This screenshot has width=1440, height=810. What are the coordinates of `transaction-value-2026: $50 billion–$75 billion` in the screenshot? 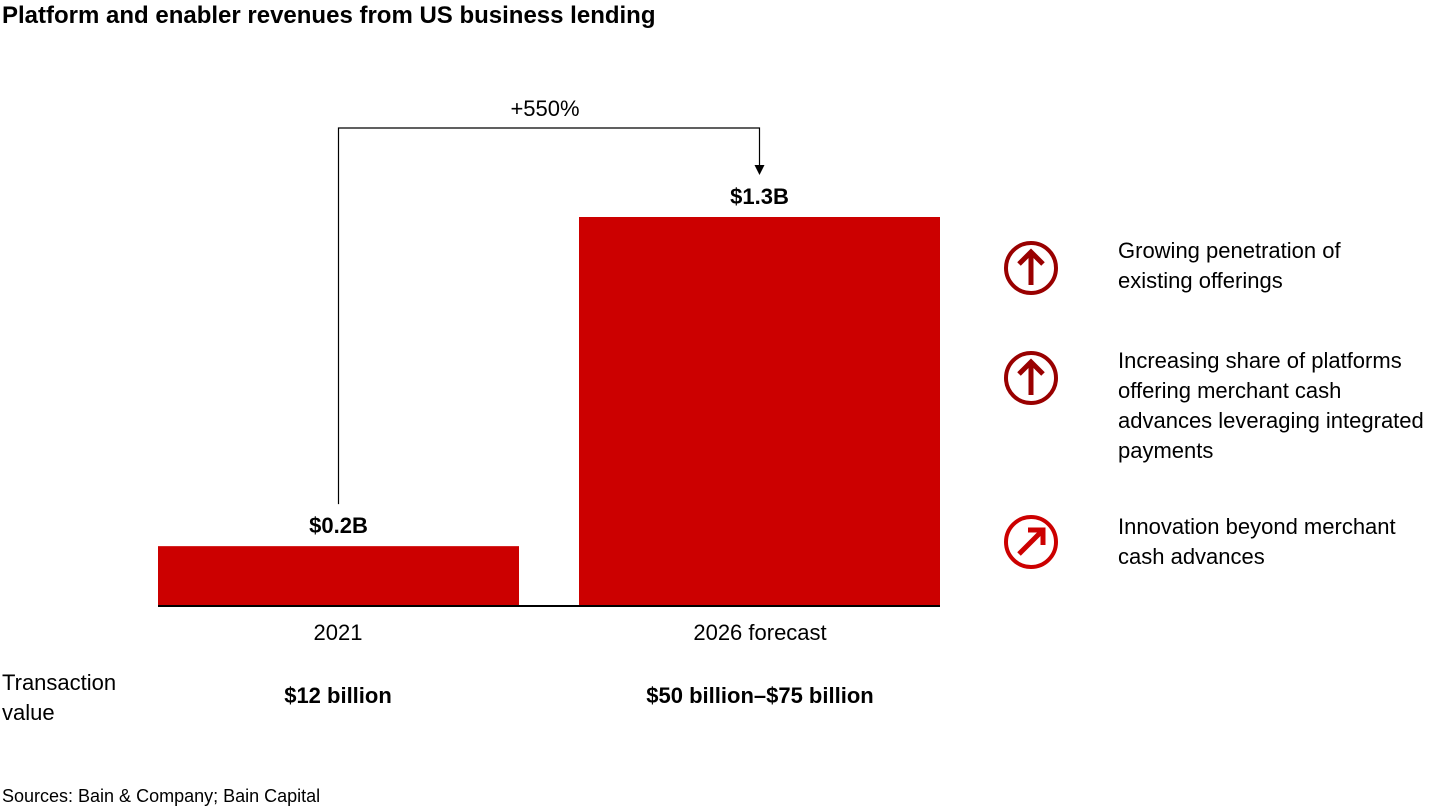 It's located at (760, 695).